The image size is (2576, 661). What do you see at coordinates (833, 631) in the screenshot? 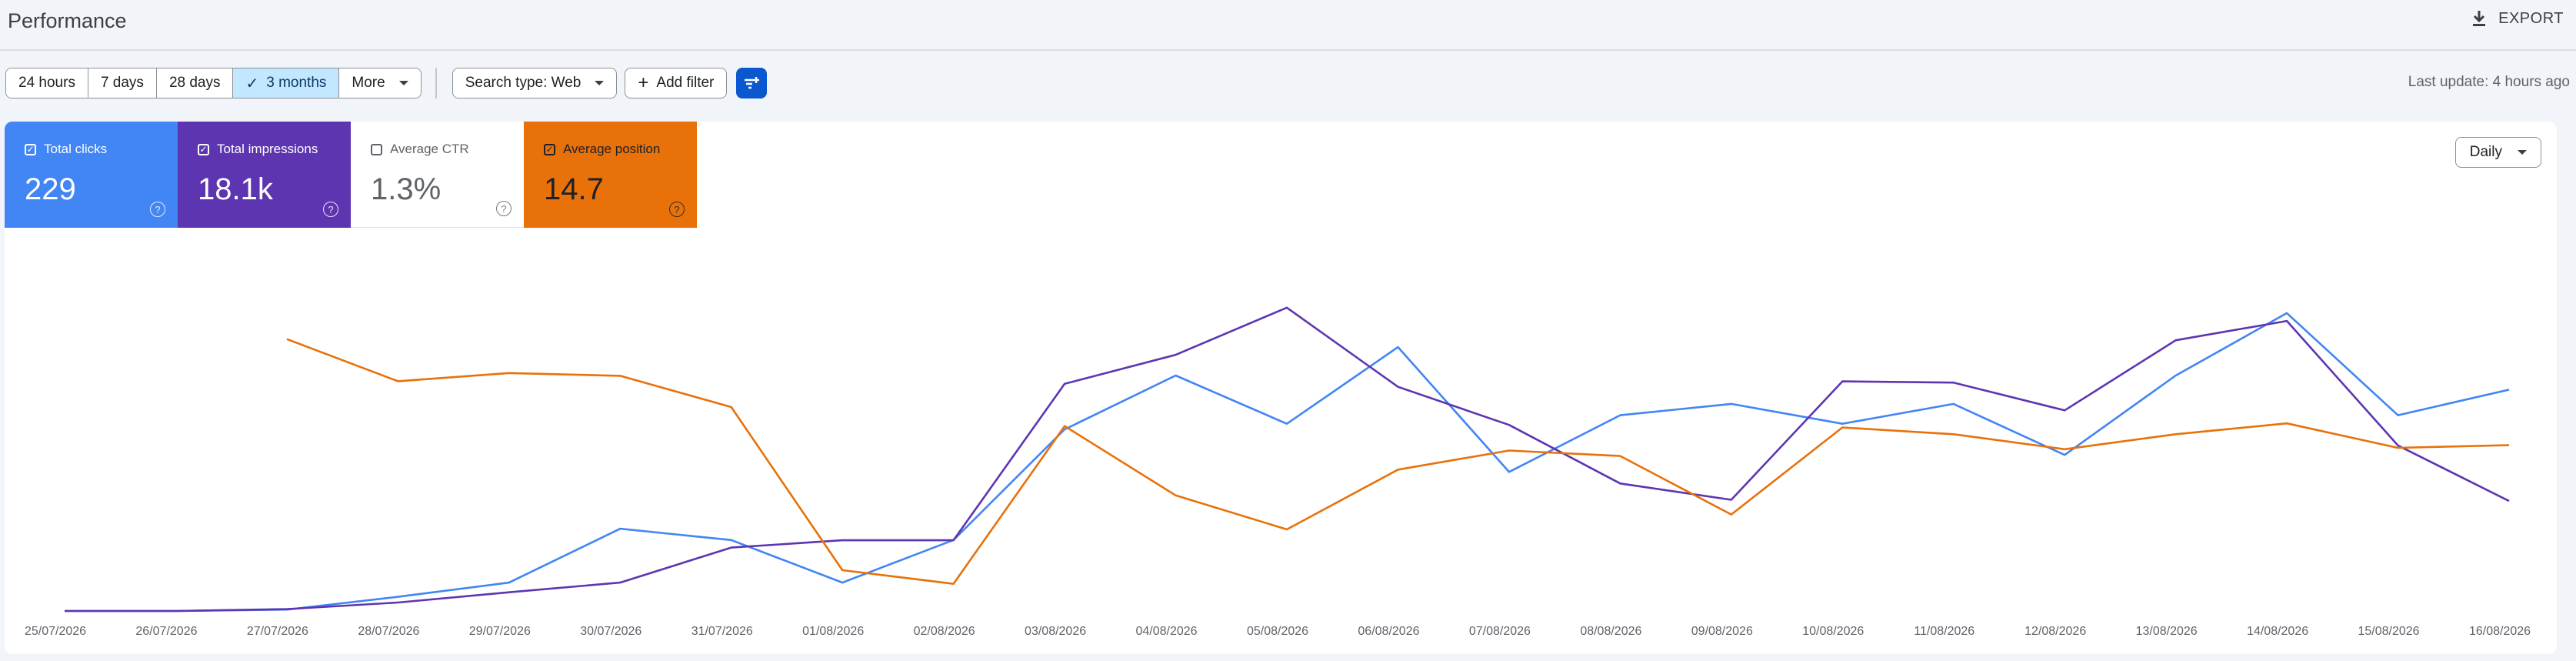
I see `x-tick-label: 01/08/2026` at bounding box center [833, 631].